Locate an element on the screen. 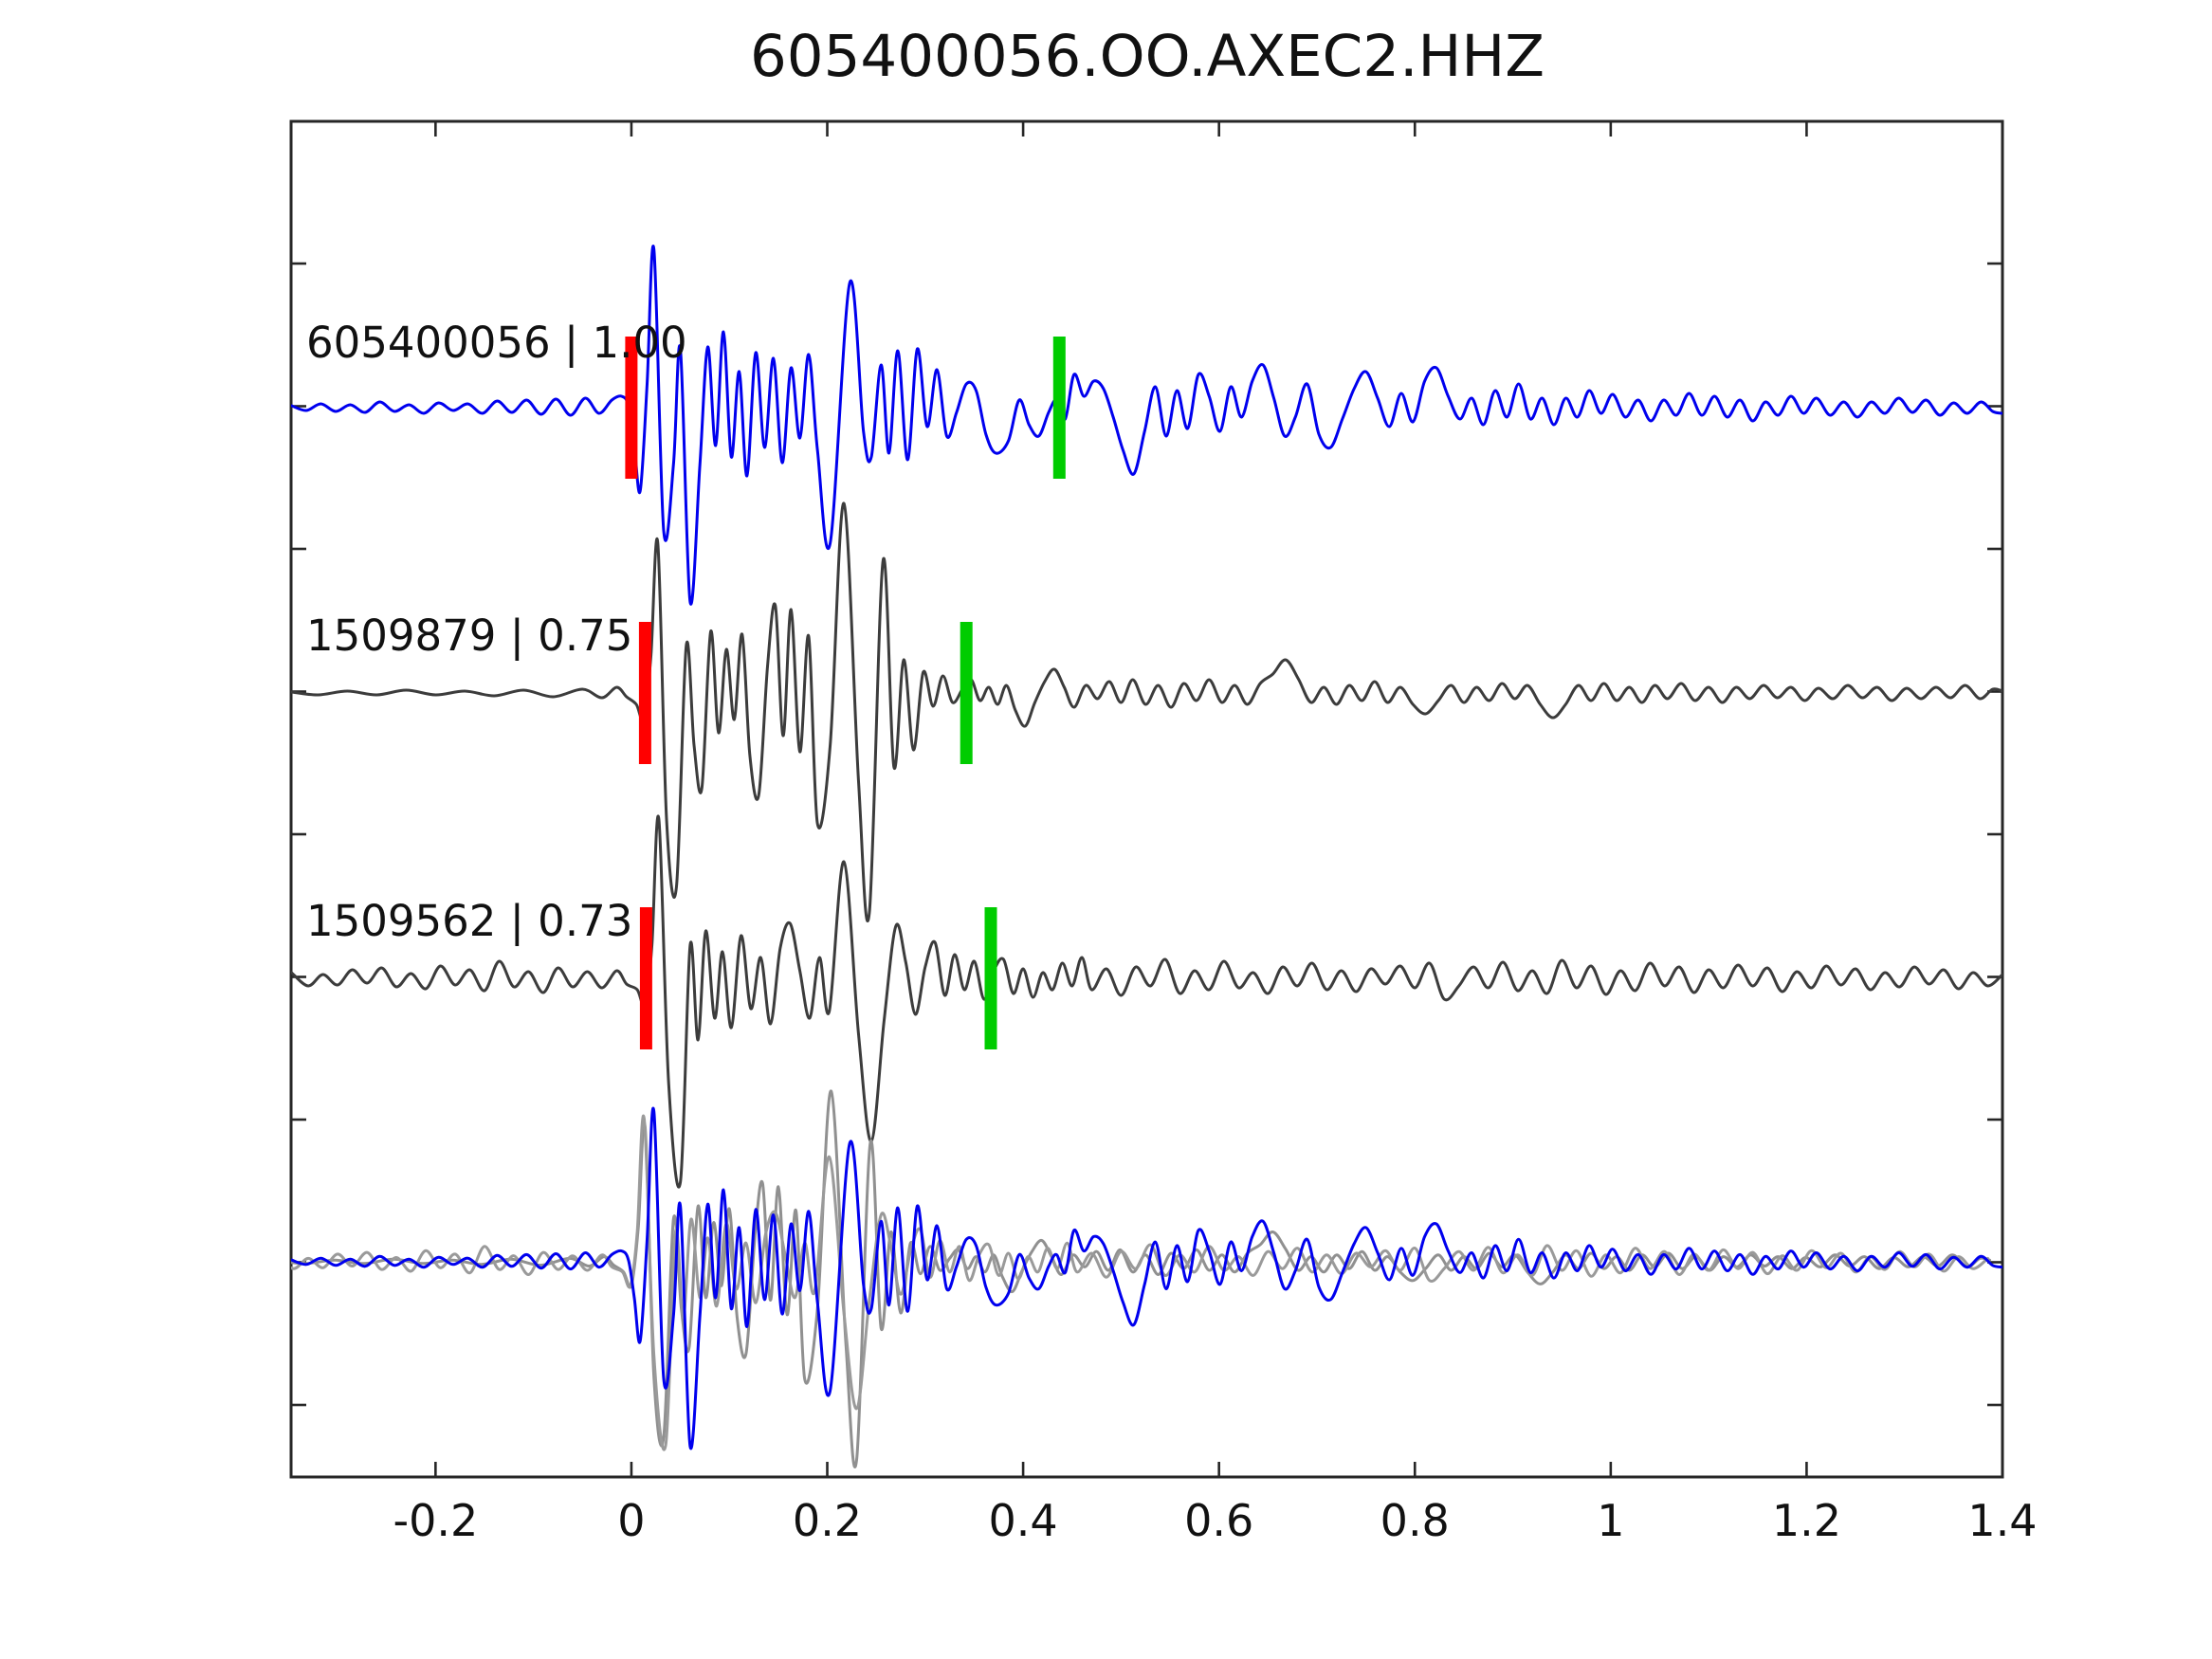  x-tick-label: 0.2 is located at coordinates (827, 1520).